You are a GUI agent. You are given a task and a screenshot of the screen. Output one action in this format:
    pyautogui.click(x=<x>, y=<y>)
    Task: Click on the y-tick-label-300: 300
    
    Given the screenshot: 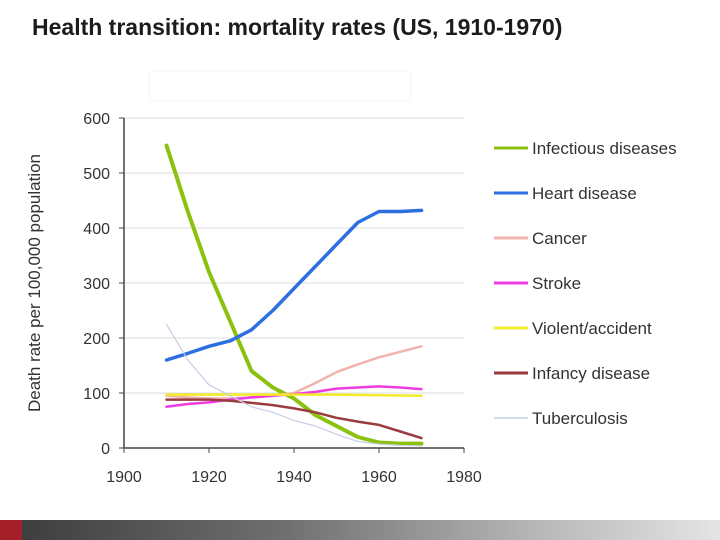 What is the action you would take?
    pyautogui.click(x=96, y=284)
    